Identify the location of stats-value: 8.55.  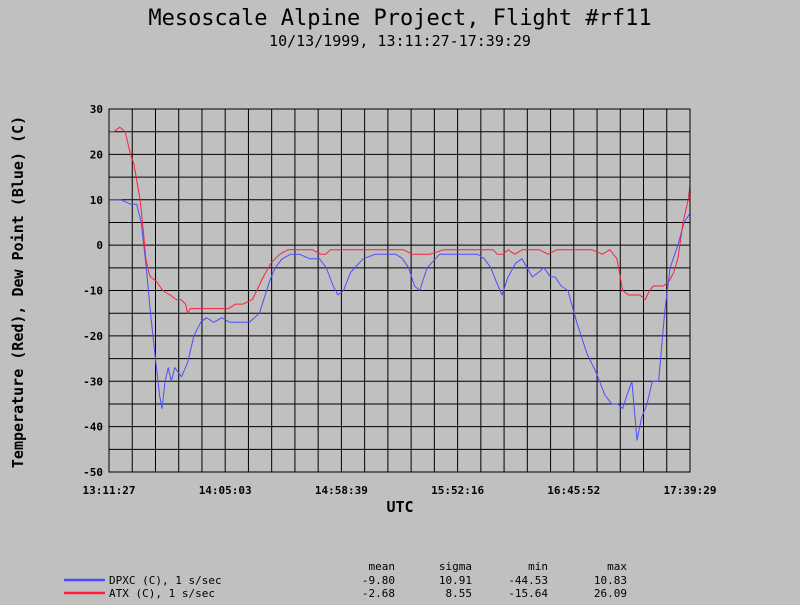
(459, 593).